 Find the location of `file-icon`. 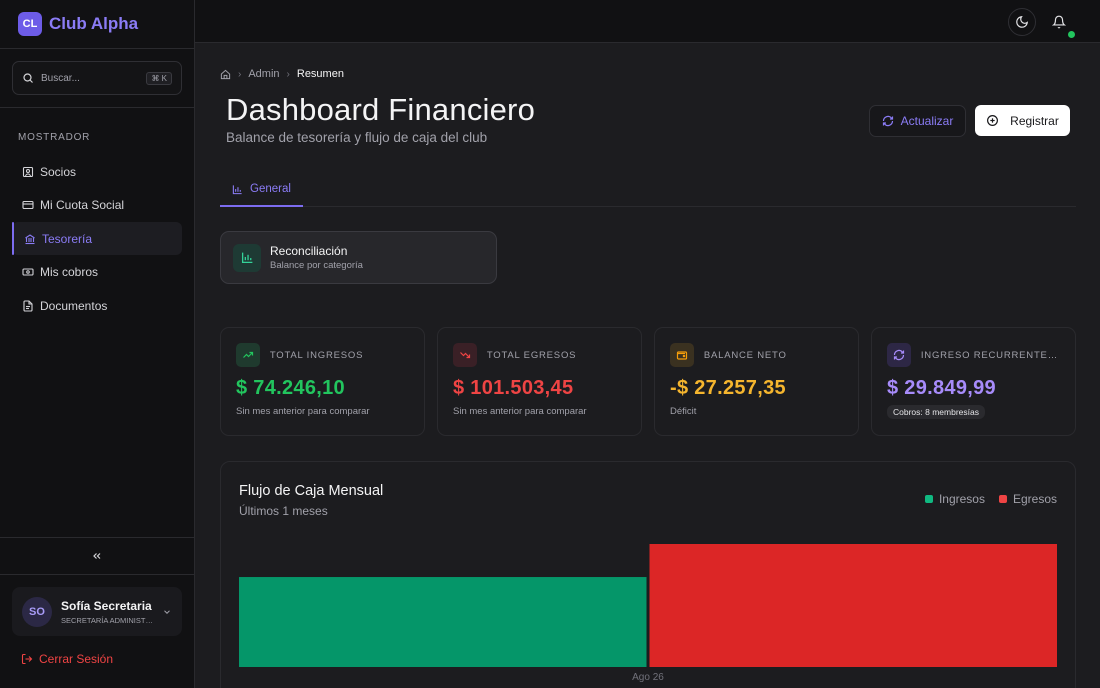

file-icon is located at coordinates (28, 306).